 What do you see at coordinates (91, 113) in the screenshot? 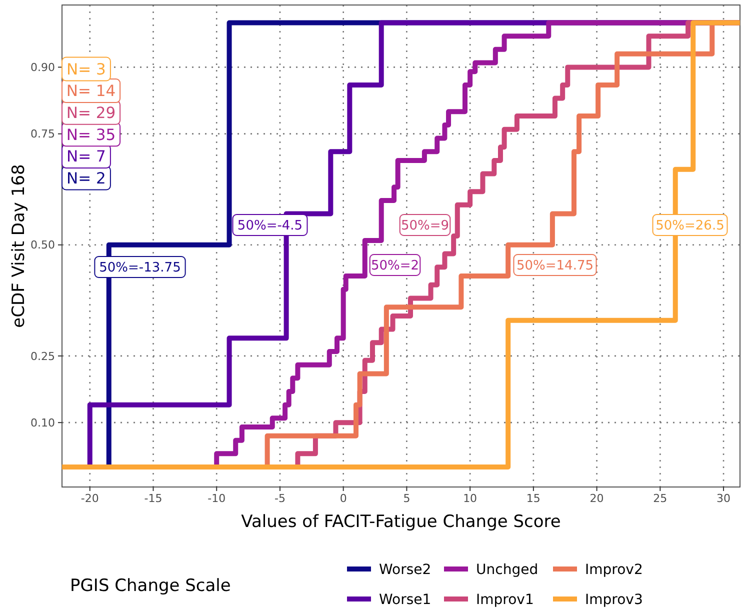
I see `annotation: N= 29` at bounding box center [91, 113].